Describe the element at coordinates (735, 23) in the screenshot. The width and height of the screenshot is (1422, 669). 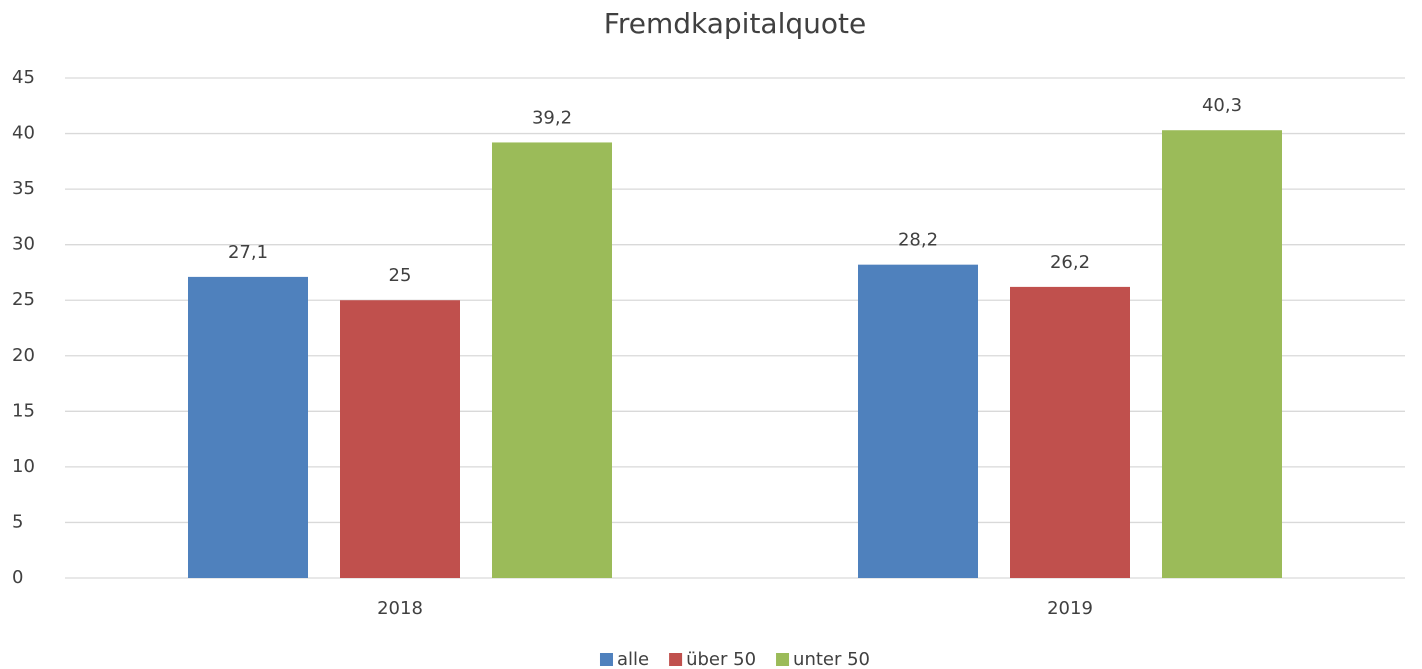
I see `chart-title: Fremdkapitalquote` at that location.